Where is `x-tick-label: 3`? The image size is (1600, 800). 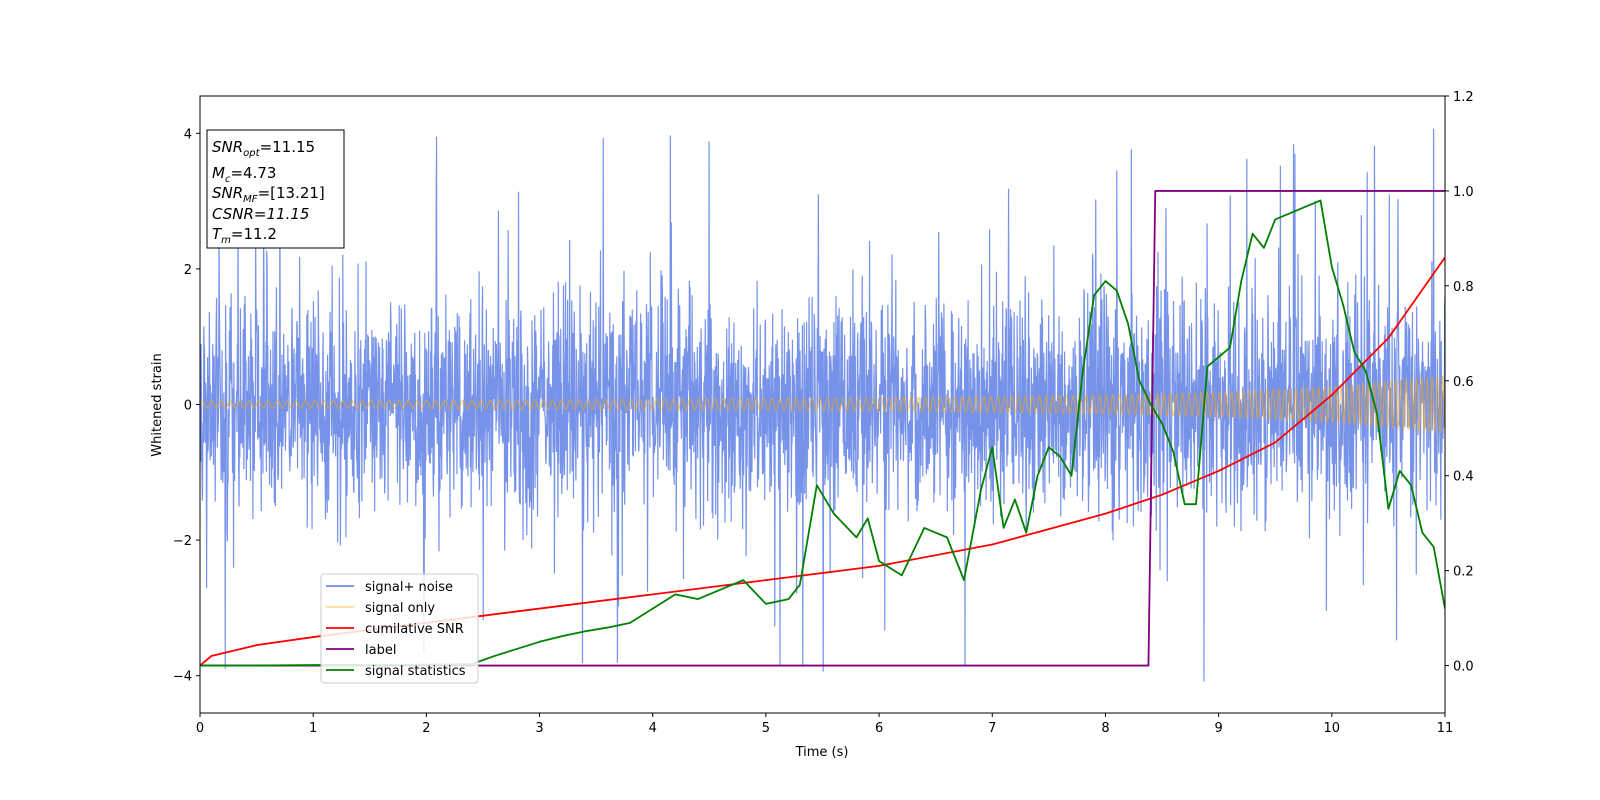 x-tick-label: 3 is located at coordinates (539, 728).